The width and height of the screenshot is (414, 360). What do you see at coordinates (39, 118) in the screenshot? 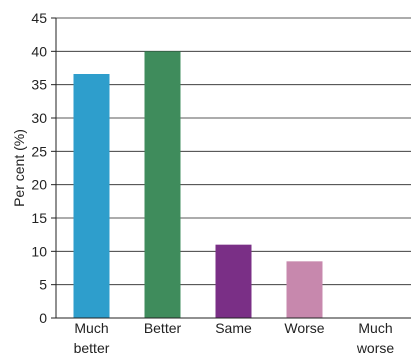
I see `y-tick-label: 30` at bounding box center [39, 118].